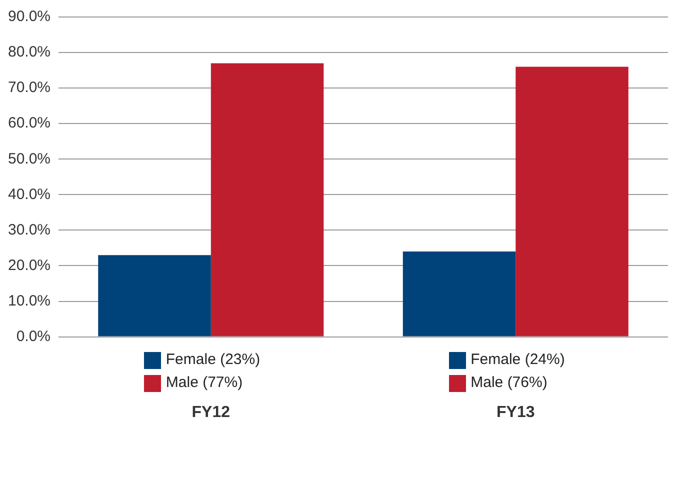 The width and height of the screenshot is (674, 492). What do you see at coordinates (204, 382) in the screenshot?
I see `data-label: Male (77%)` at bounding box center [204, 382].